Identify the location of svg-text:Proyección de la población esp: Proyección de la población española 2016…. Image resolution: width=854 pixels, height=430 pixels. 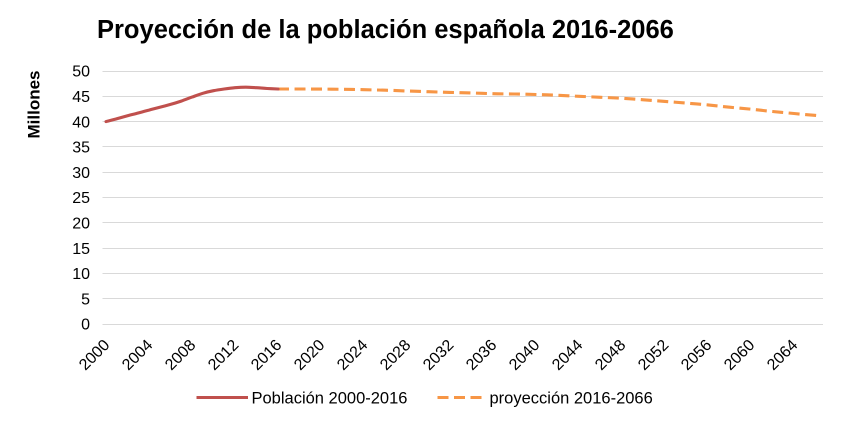
(385, 30).